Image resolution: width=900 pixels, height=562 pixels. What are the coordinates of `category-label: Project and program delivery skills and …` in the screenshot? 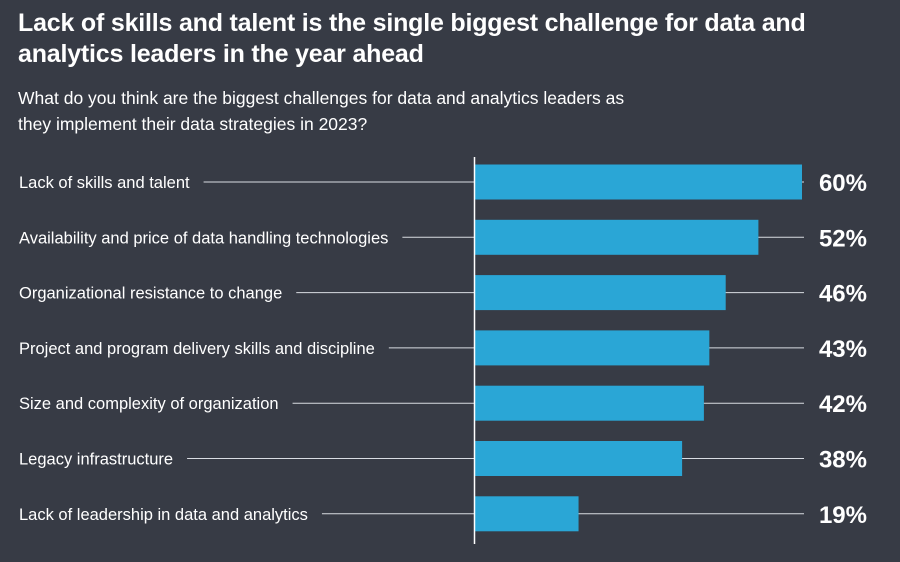 It's located at (197, 349).